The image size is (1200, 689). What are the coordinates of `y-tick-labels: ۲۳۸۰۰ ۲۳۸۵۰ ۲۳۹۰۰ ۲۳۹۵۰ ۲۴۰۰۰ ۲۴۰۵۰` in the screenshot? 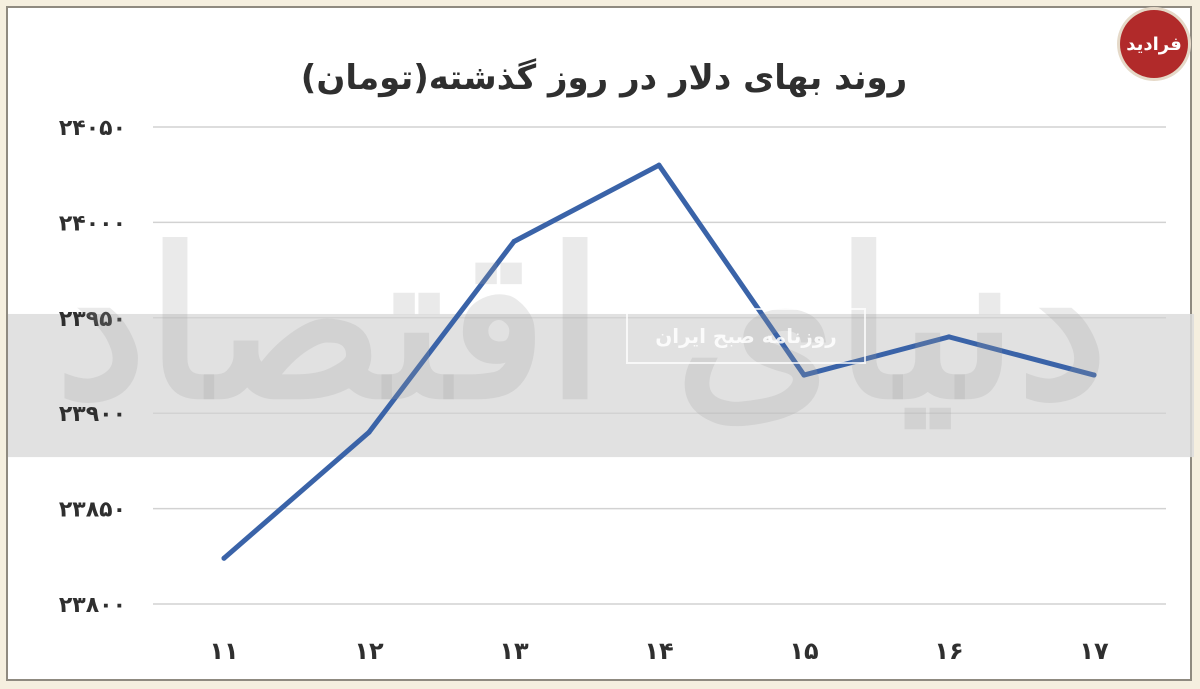 It's located at (92, 367).